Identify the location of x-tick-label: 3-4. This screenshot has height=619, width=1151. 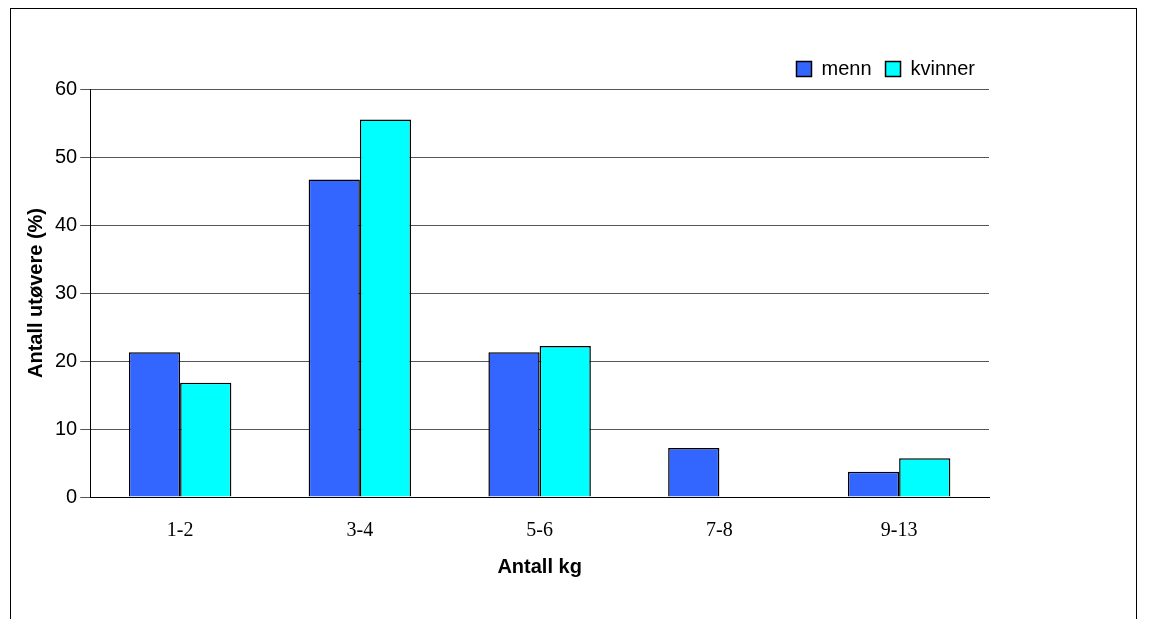
(360, 529).